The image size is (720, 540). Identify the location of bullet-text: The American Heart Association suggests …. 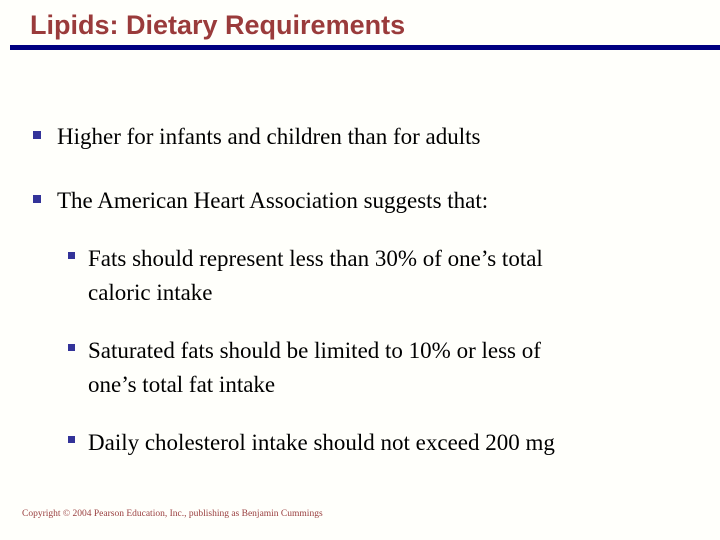
(272, 201).